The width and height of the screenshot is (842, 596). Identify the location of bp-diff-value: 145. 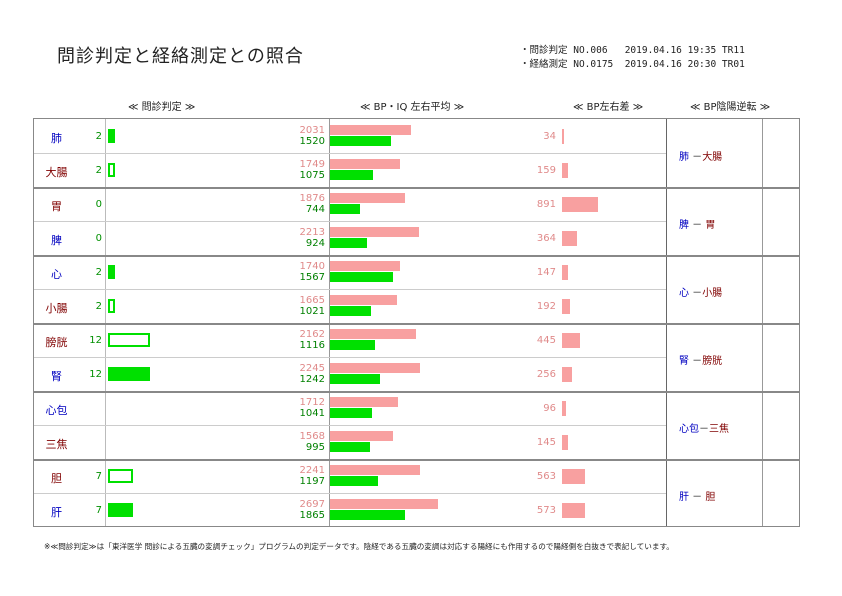
(546, 442).